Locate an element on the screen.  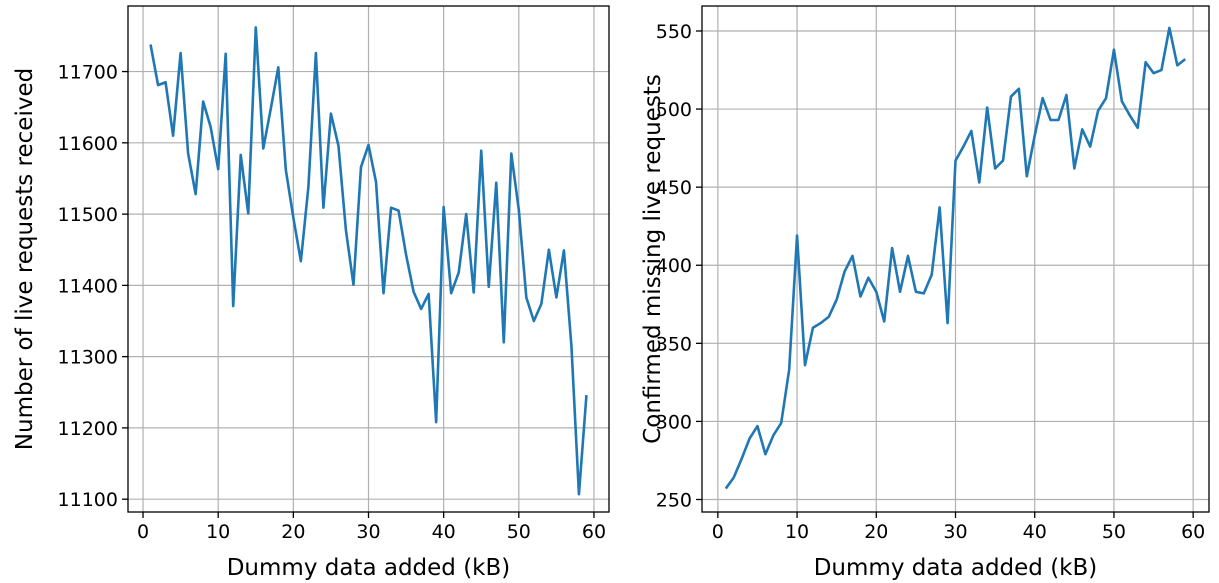
right-chart-xtick-label-20: 20 is located at coordinates (876, 532).